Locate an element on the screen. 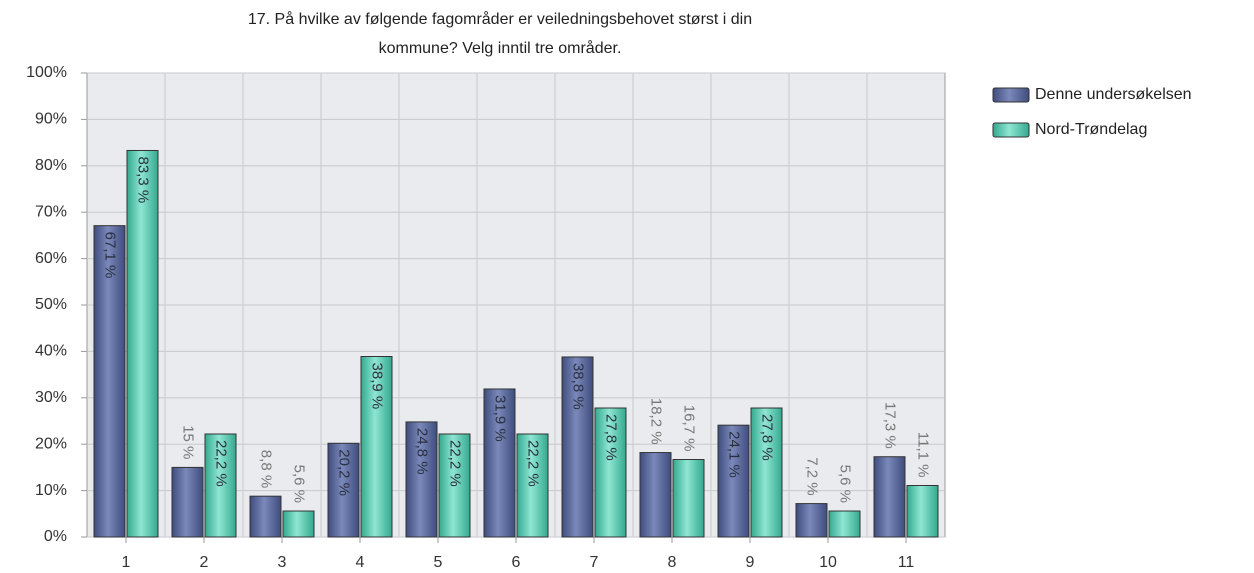 The width and height of the screenshot is (1254, 573). y-tick-label: 90% is located at coordinates (51, 119).